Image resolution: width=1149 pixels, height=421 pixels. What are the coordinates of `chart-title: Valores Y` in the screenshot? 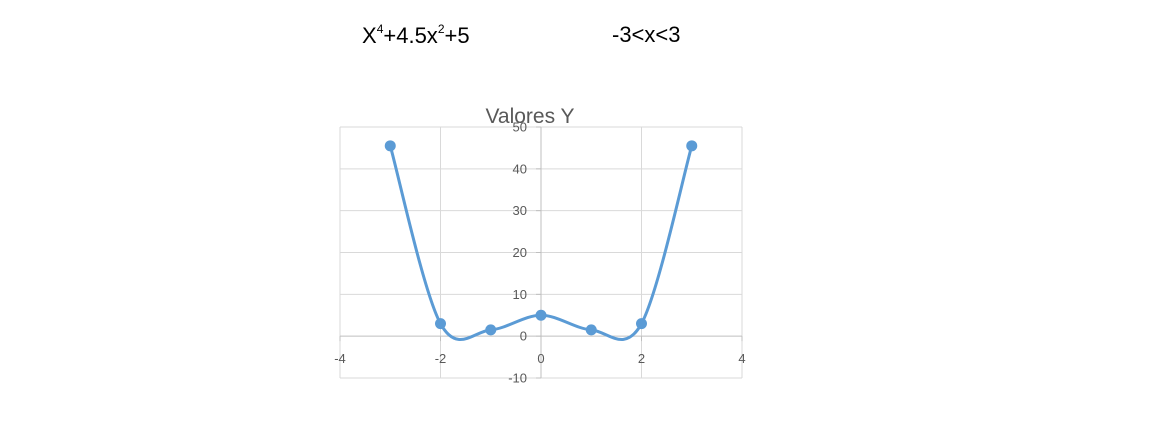 It's located at (529, 116).